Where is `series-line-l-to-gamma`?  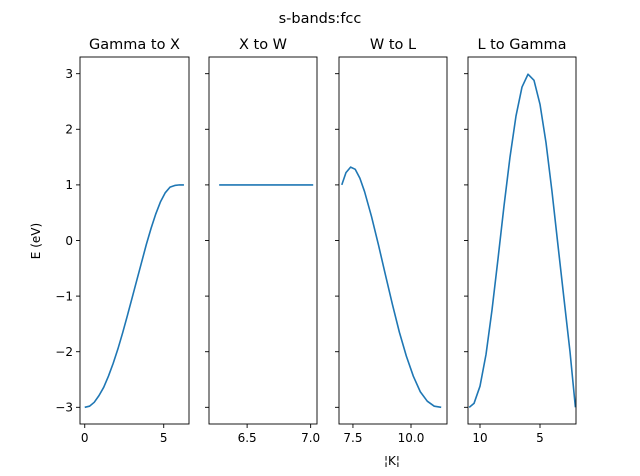 series-line-l-to-gamma is located at coordinates (522, 240).